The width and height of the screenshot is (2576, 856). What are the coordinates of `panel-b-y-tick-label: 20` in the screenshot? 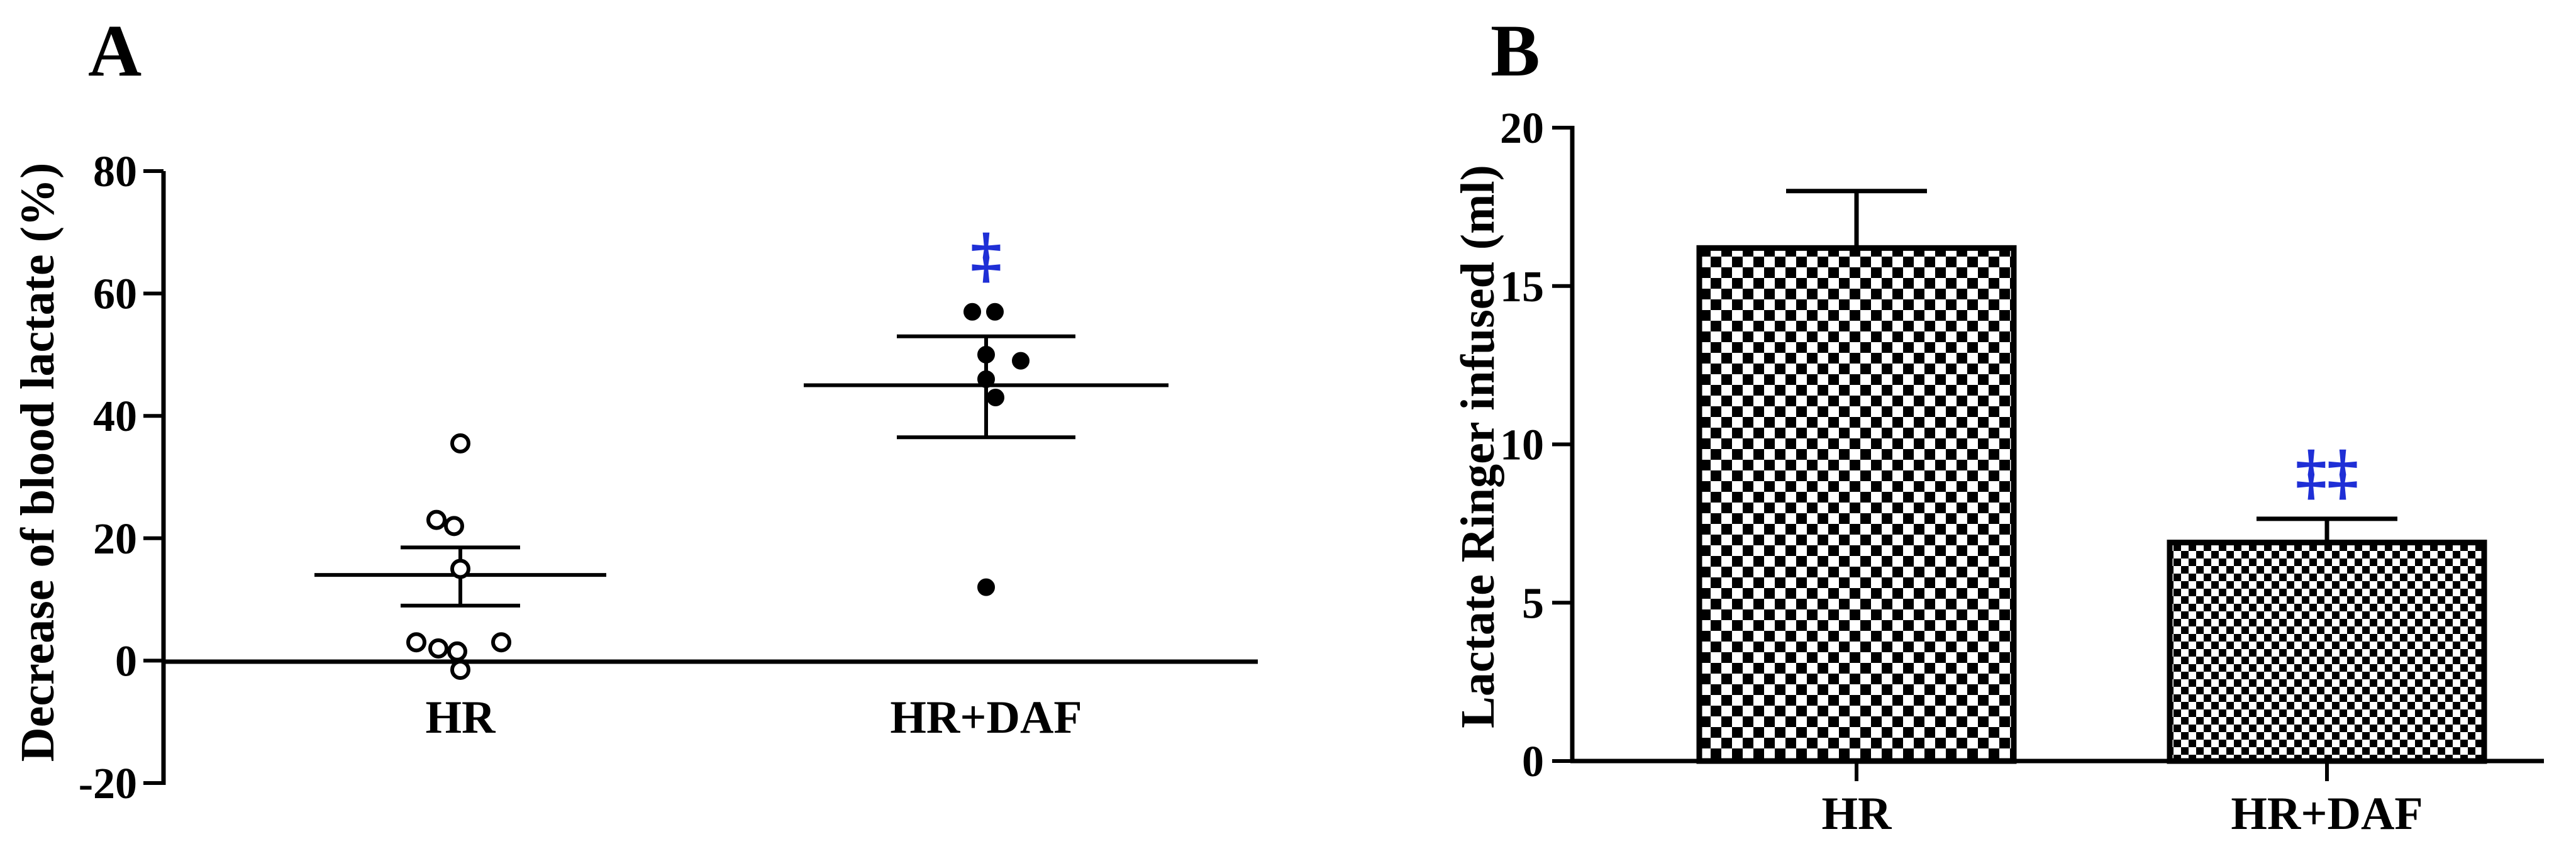 It's located at (1522, 128).